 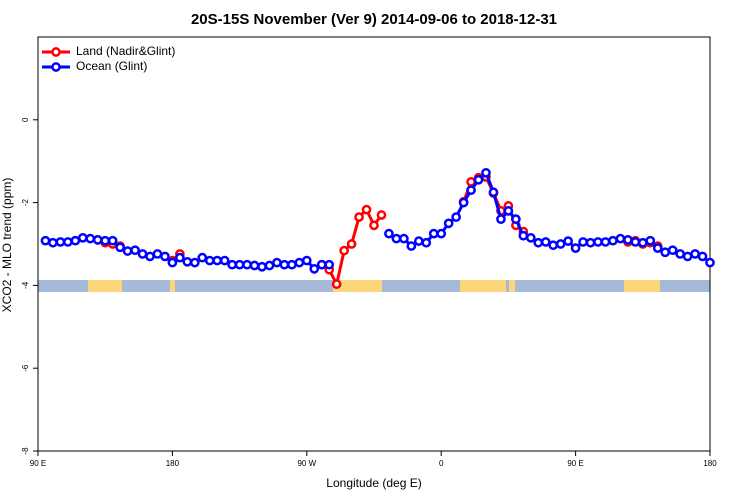 I want to click on x-tick-label: 90 W, so click(x=306, y=463).